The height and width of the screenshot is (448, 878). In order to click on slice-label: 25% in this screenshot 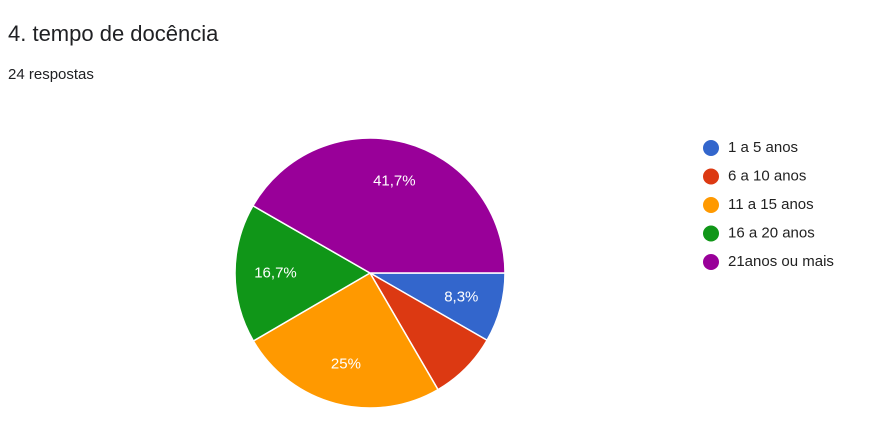, I will do `click(346, 363)`.